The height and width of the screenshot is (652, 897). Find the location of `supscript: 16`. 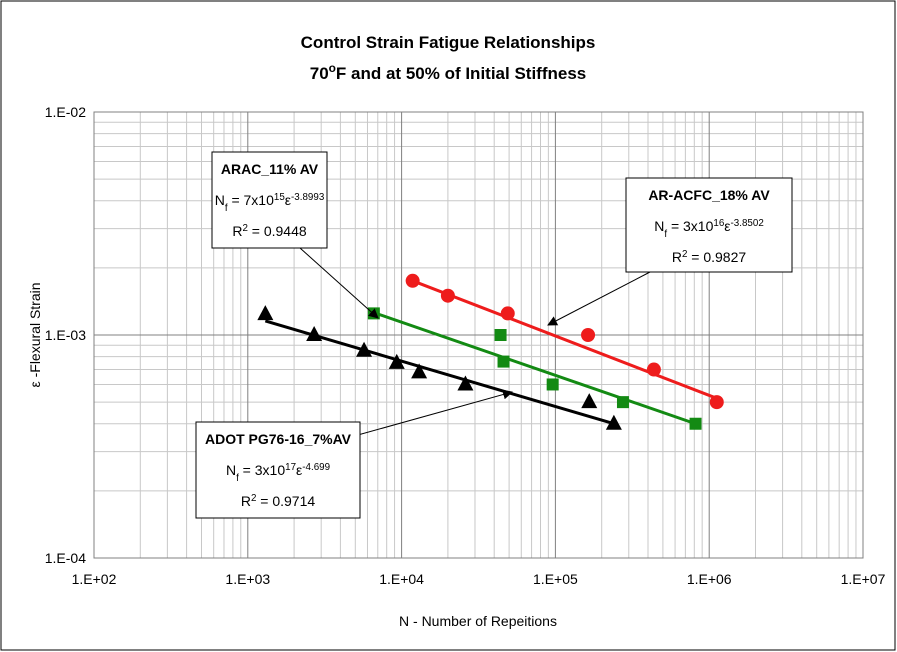

supscript: 16 is located at coordinates (718, 223).